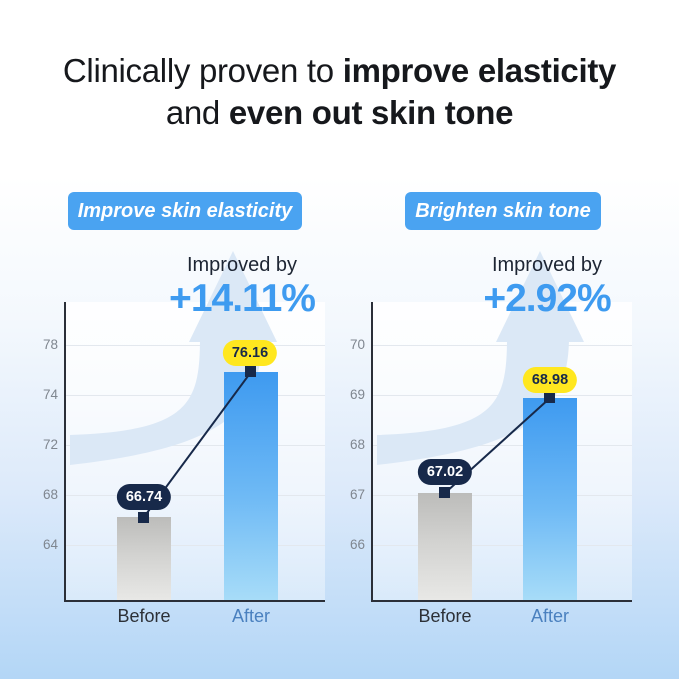  What do you see at coordinates (503, 211) in the screenshot?
I see `badge-brighten-tone: Brighten skin tone` at bounding box center [503, 211].